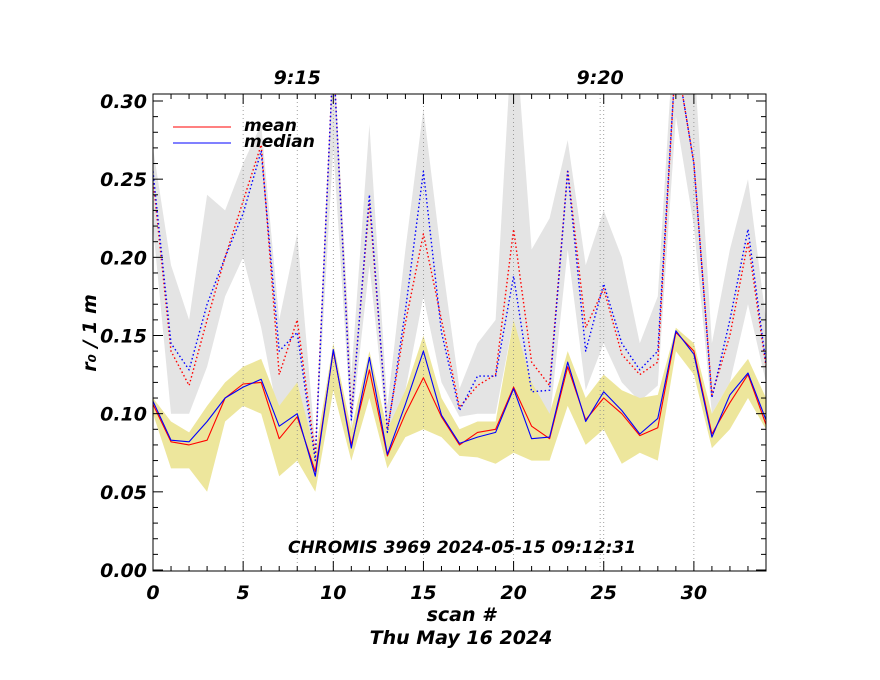 Image resolution: width=880 pixels, height=680 pixels. What do you see at coordinates (604, 593) in the screenshot?
I see `x-tick-label-5: 25` at bounding box center [604, 593].